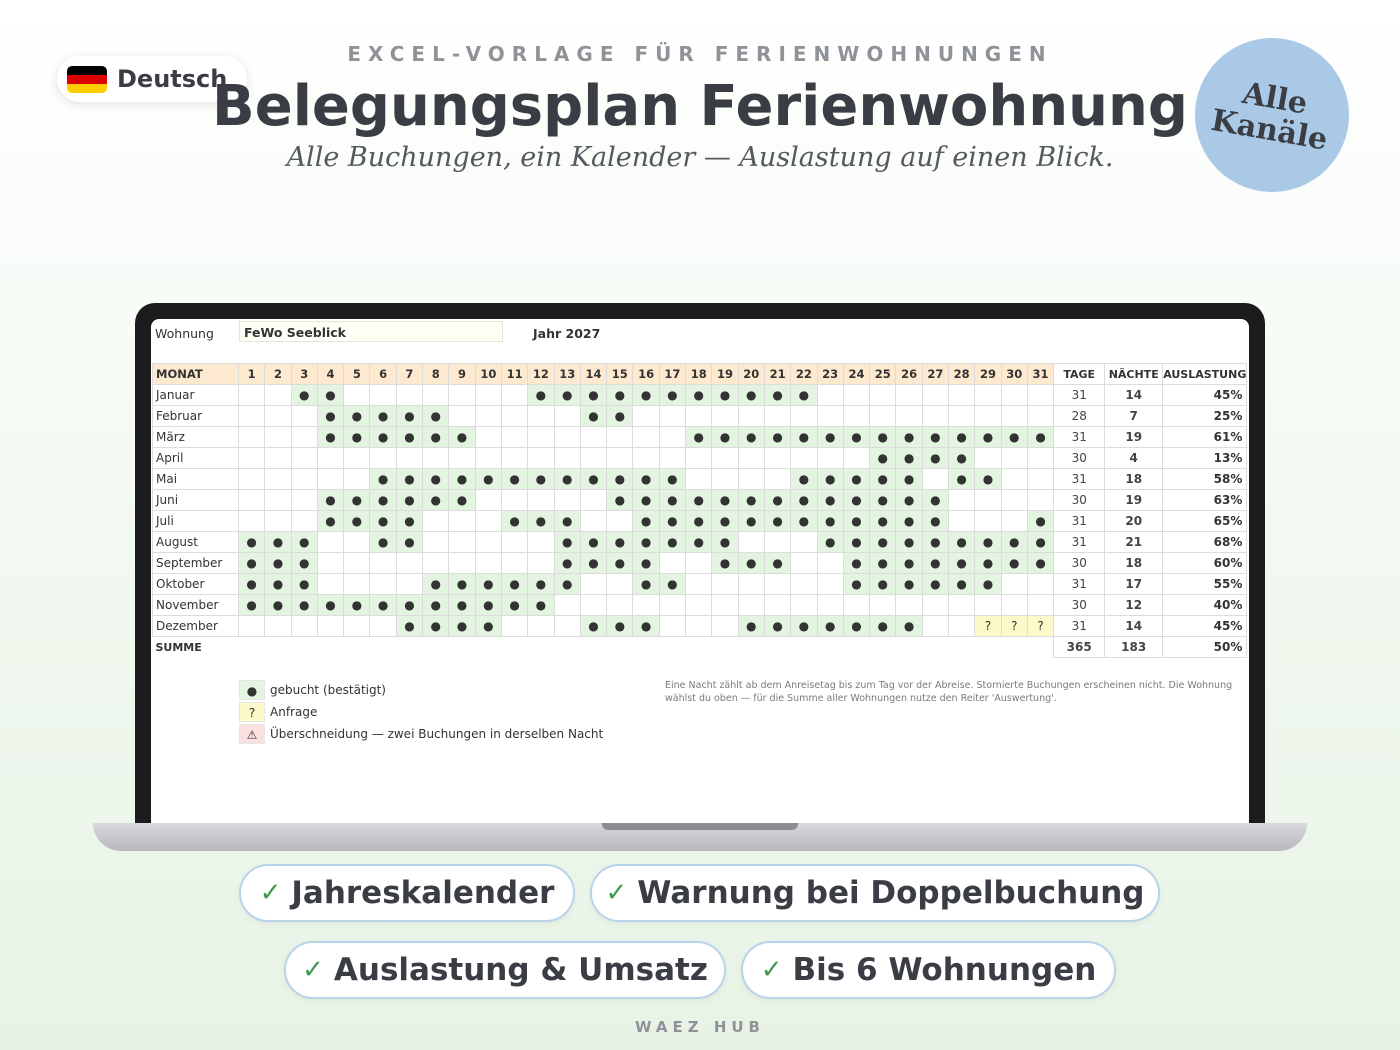 The height and width of the screenshot is (1050, 1400). Describe the element at coordinates (1014, 626) in the screenshot. I see `request-cell: ?` at that location.